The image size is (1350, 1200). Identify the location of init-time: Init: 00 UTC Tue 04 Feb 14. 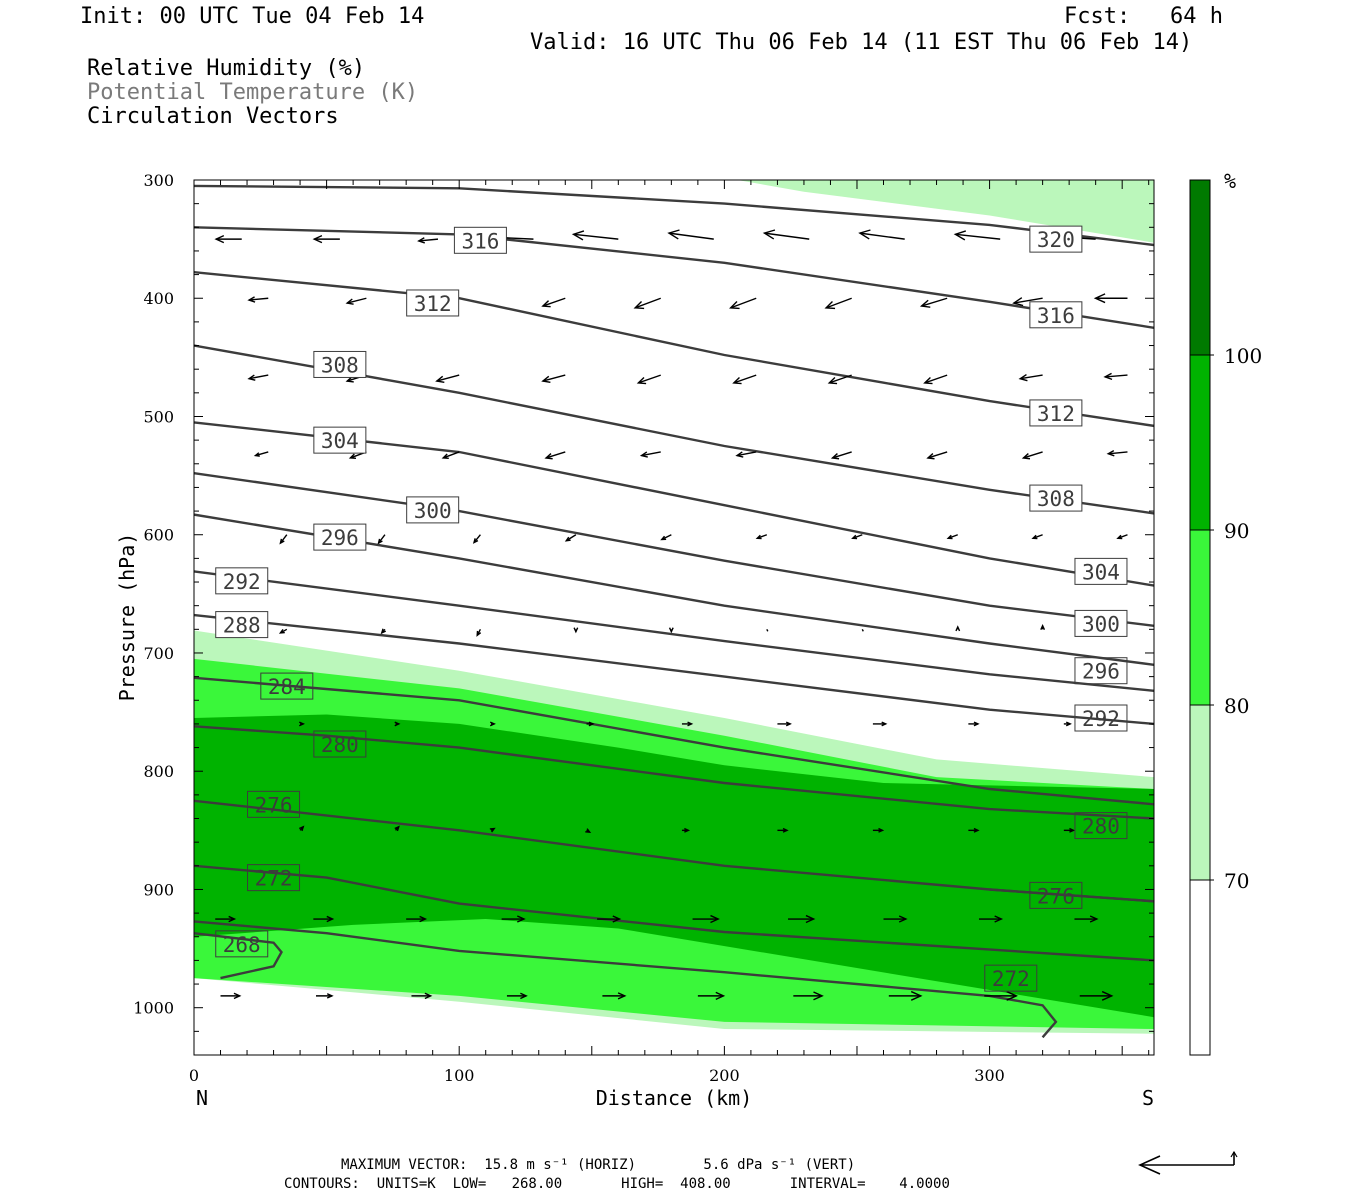
(252, 16).